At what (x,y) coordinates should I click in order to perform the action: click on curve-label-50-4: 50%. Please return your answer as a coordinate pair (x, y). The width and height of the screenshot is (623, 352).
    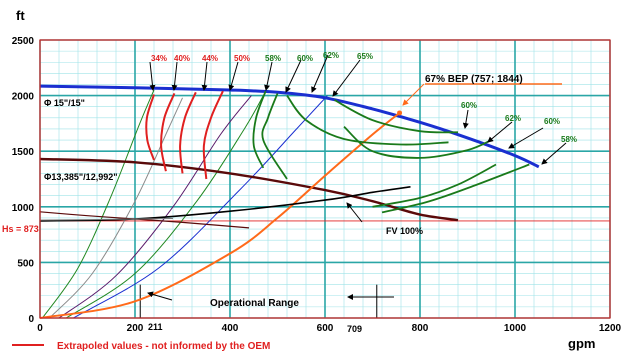
    Looking at the image, I should click on (242, 58).